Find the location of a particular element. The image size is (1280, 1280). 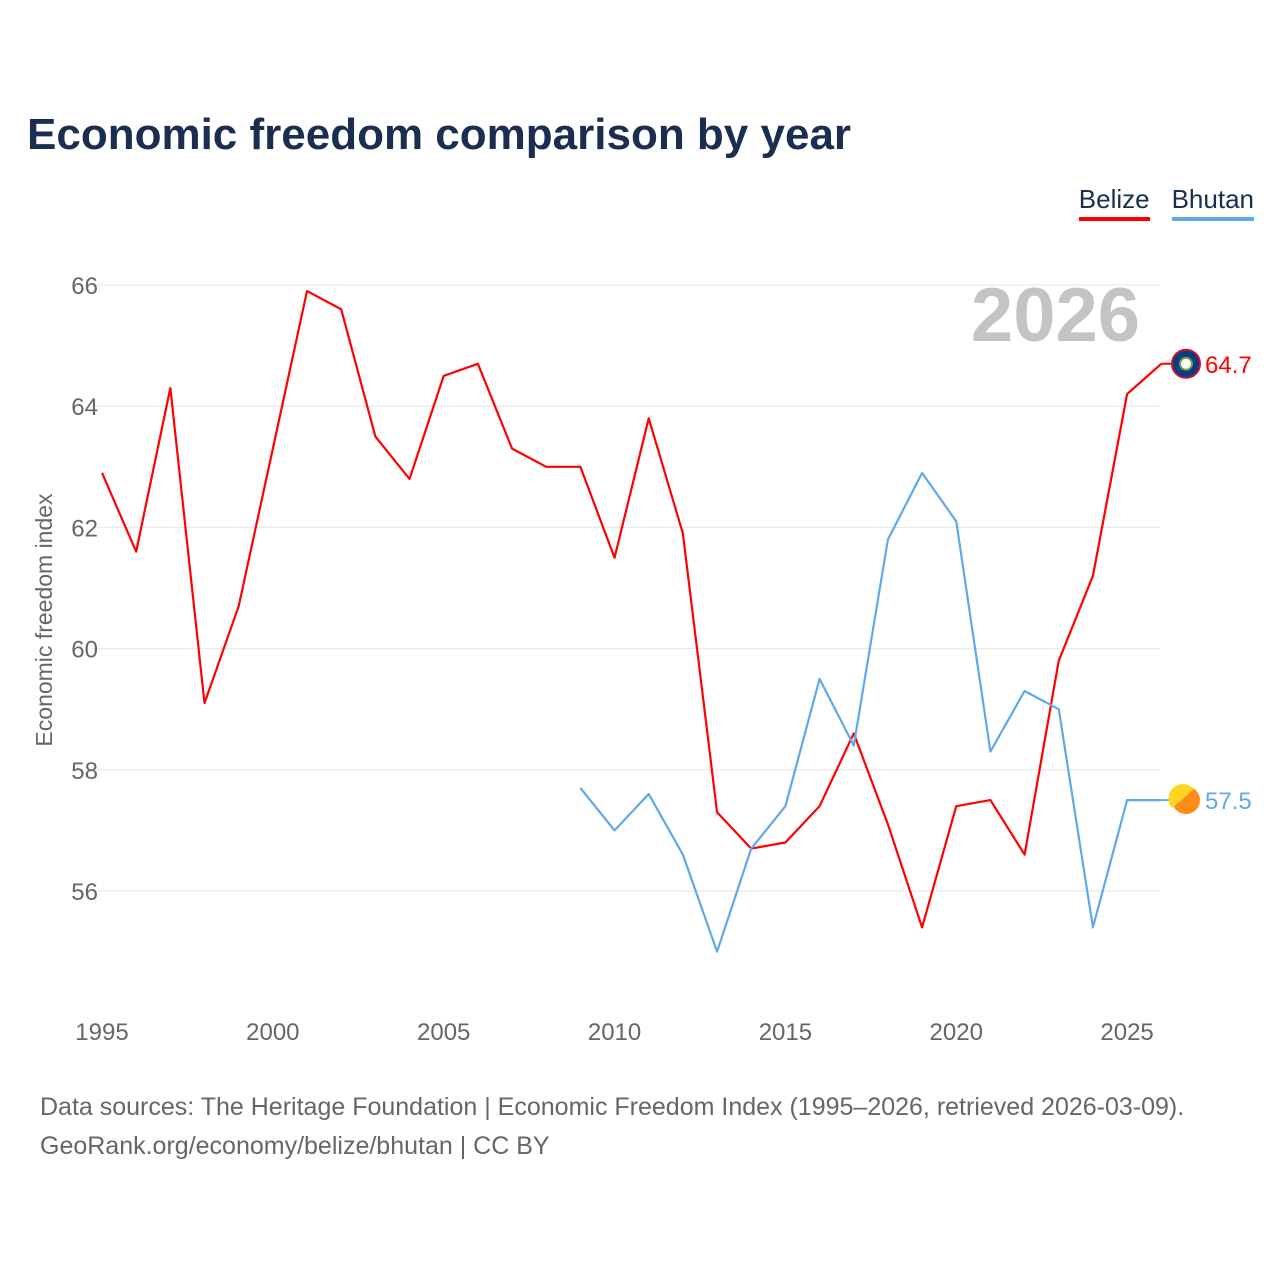

legend-bhutan: Bhutan is located at coordinates (1212, 202).